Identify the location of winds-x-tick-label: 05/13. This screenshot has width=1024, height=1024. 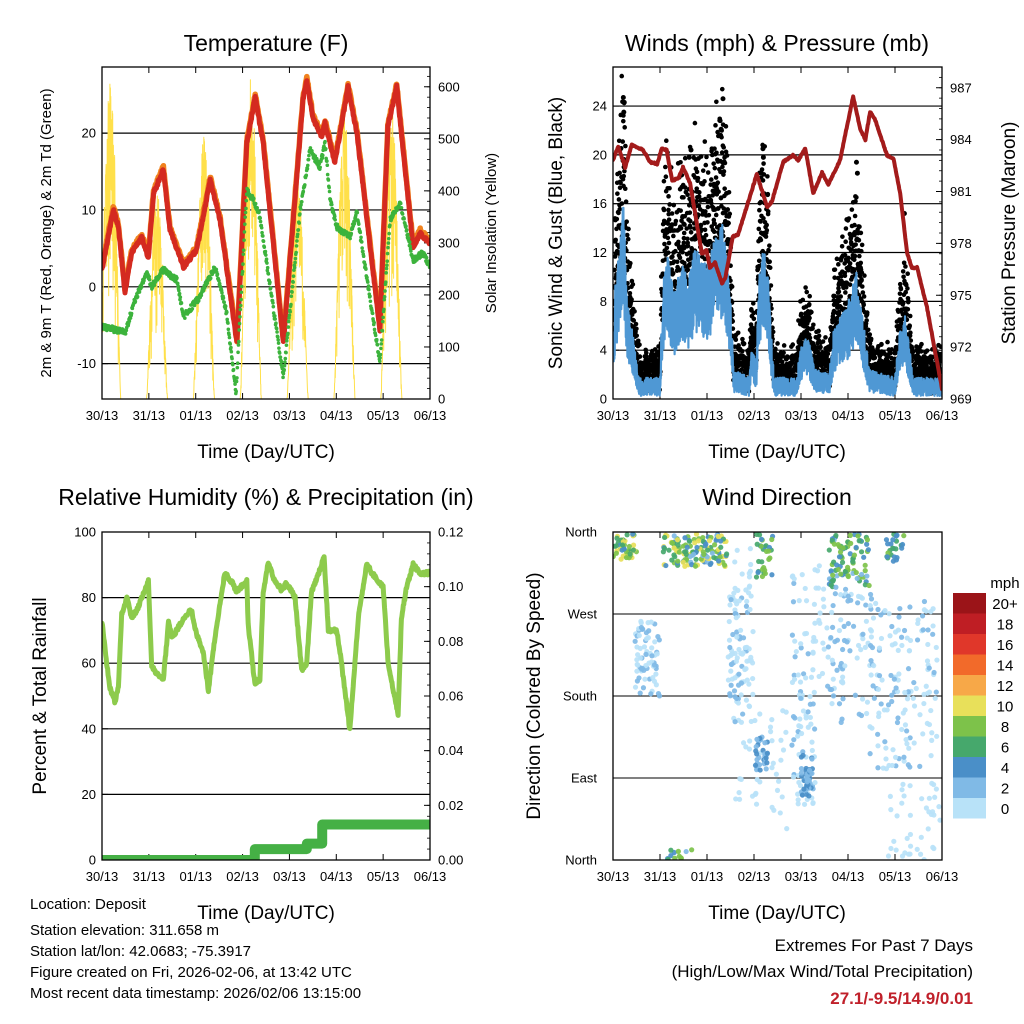
(895, 415).